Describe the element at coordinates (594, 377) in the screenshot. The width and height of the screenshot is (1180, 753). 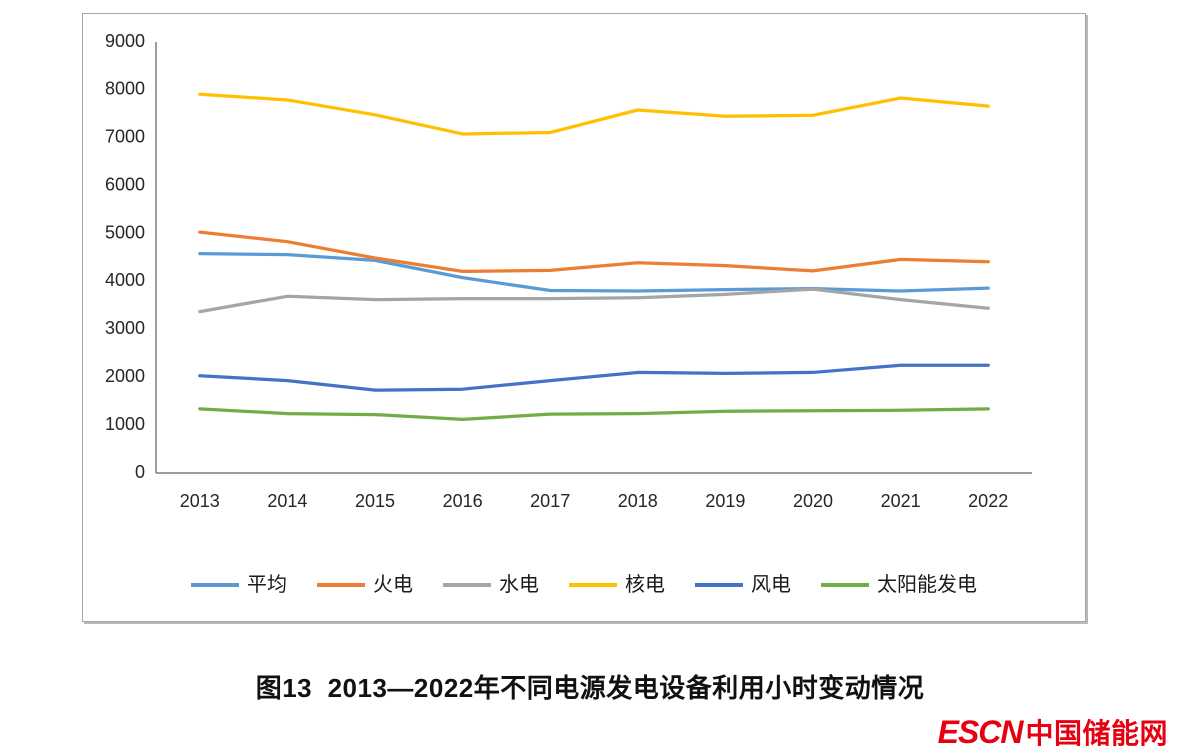
I see `series-line-风电` at that location.